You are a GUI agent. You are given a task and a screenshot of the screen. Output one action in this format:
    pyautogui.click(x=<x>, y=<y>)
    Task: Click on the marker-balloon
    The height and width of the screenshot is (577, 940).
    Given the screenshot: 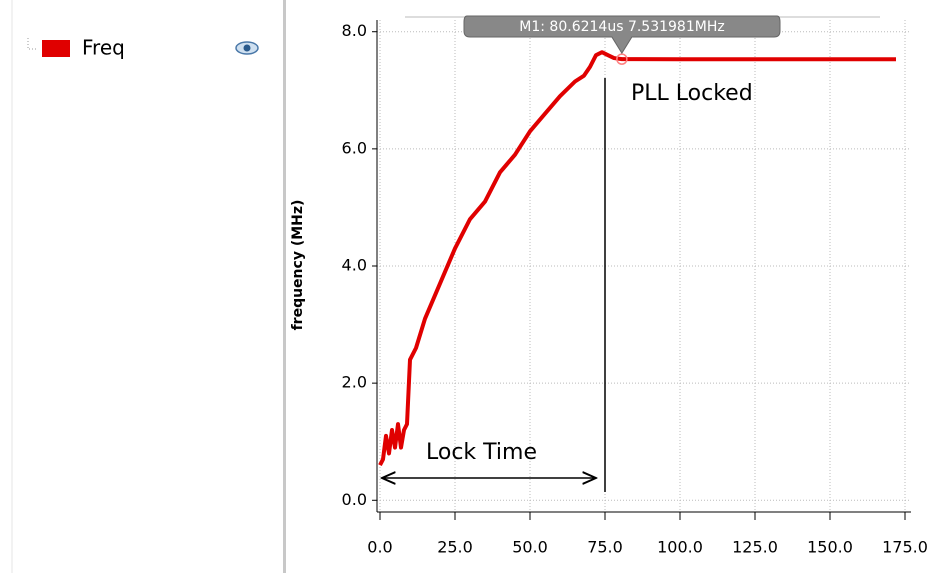 What is the action you would take?
    pyautogui.click(x=622, y=35)
    